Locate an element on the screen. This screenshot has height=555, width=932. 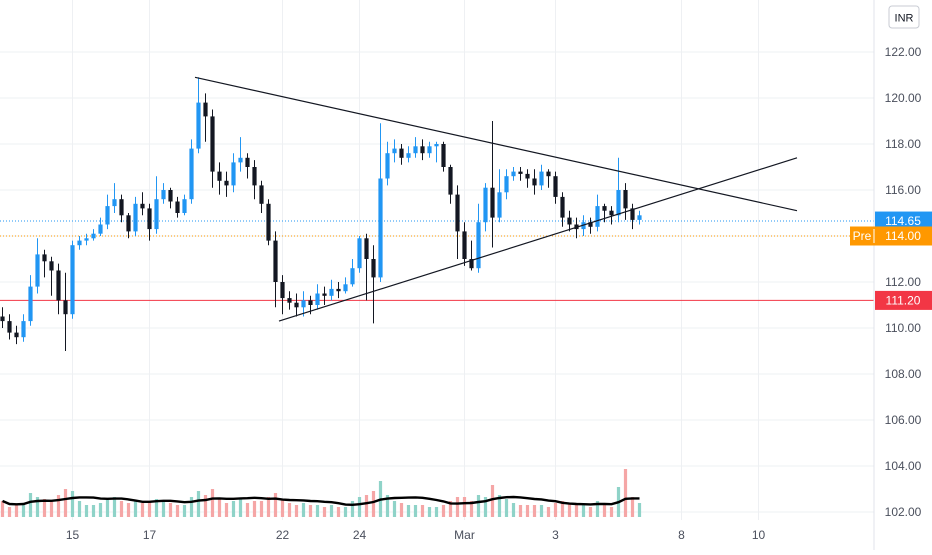
support-level-label: 111.20 is located at coordinates (903, 300).